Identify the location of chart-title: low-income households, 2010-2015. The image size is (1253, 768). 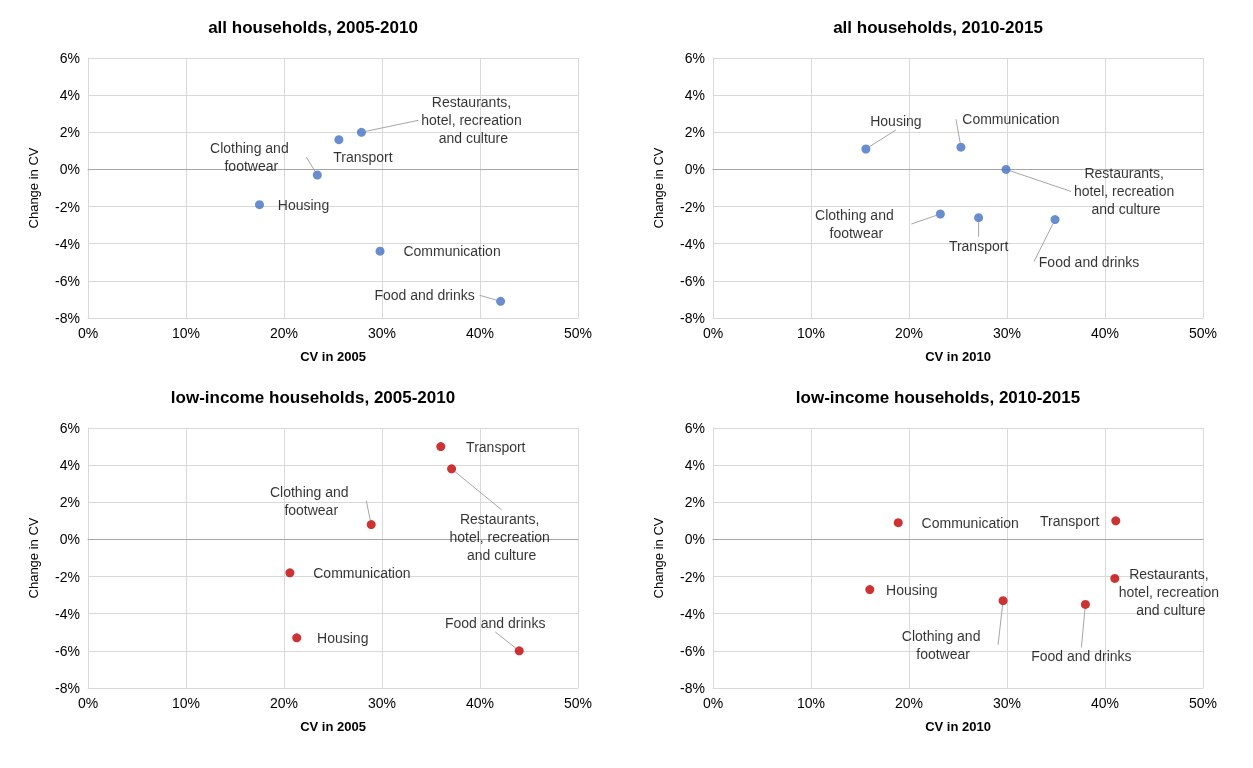
(938, 397).